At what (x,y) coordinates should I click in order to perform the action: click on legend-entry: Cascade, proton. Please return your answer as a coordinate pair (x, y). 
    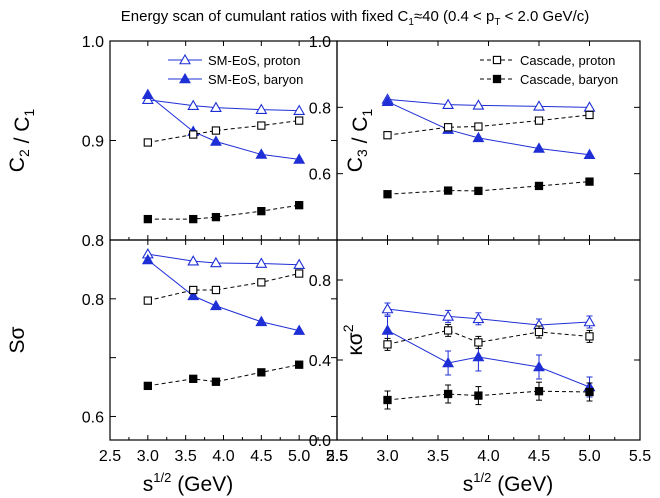
    Looking at the image, I should click on (547, 60).